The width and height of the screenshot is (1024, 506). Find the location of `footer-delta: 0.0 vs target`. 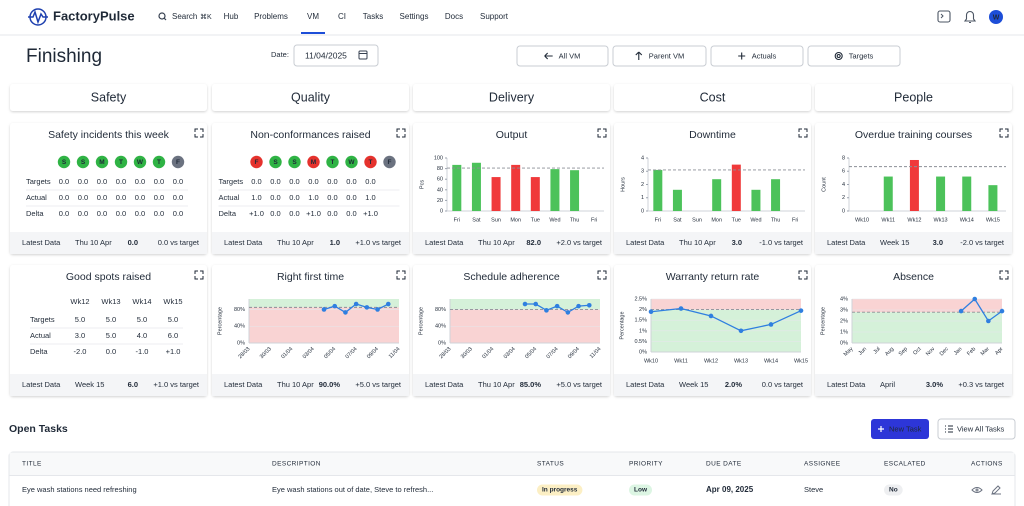

footer-delta: 0.0 vs target is located at coordinates (783, 384).